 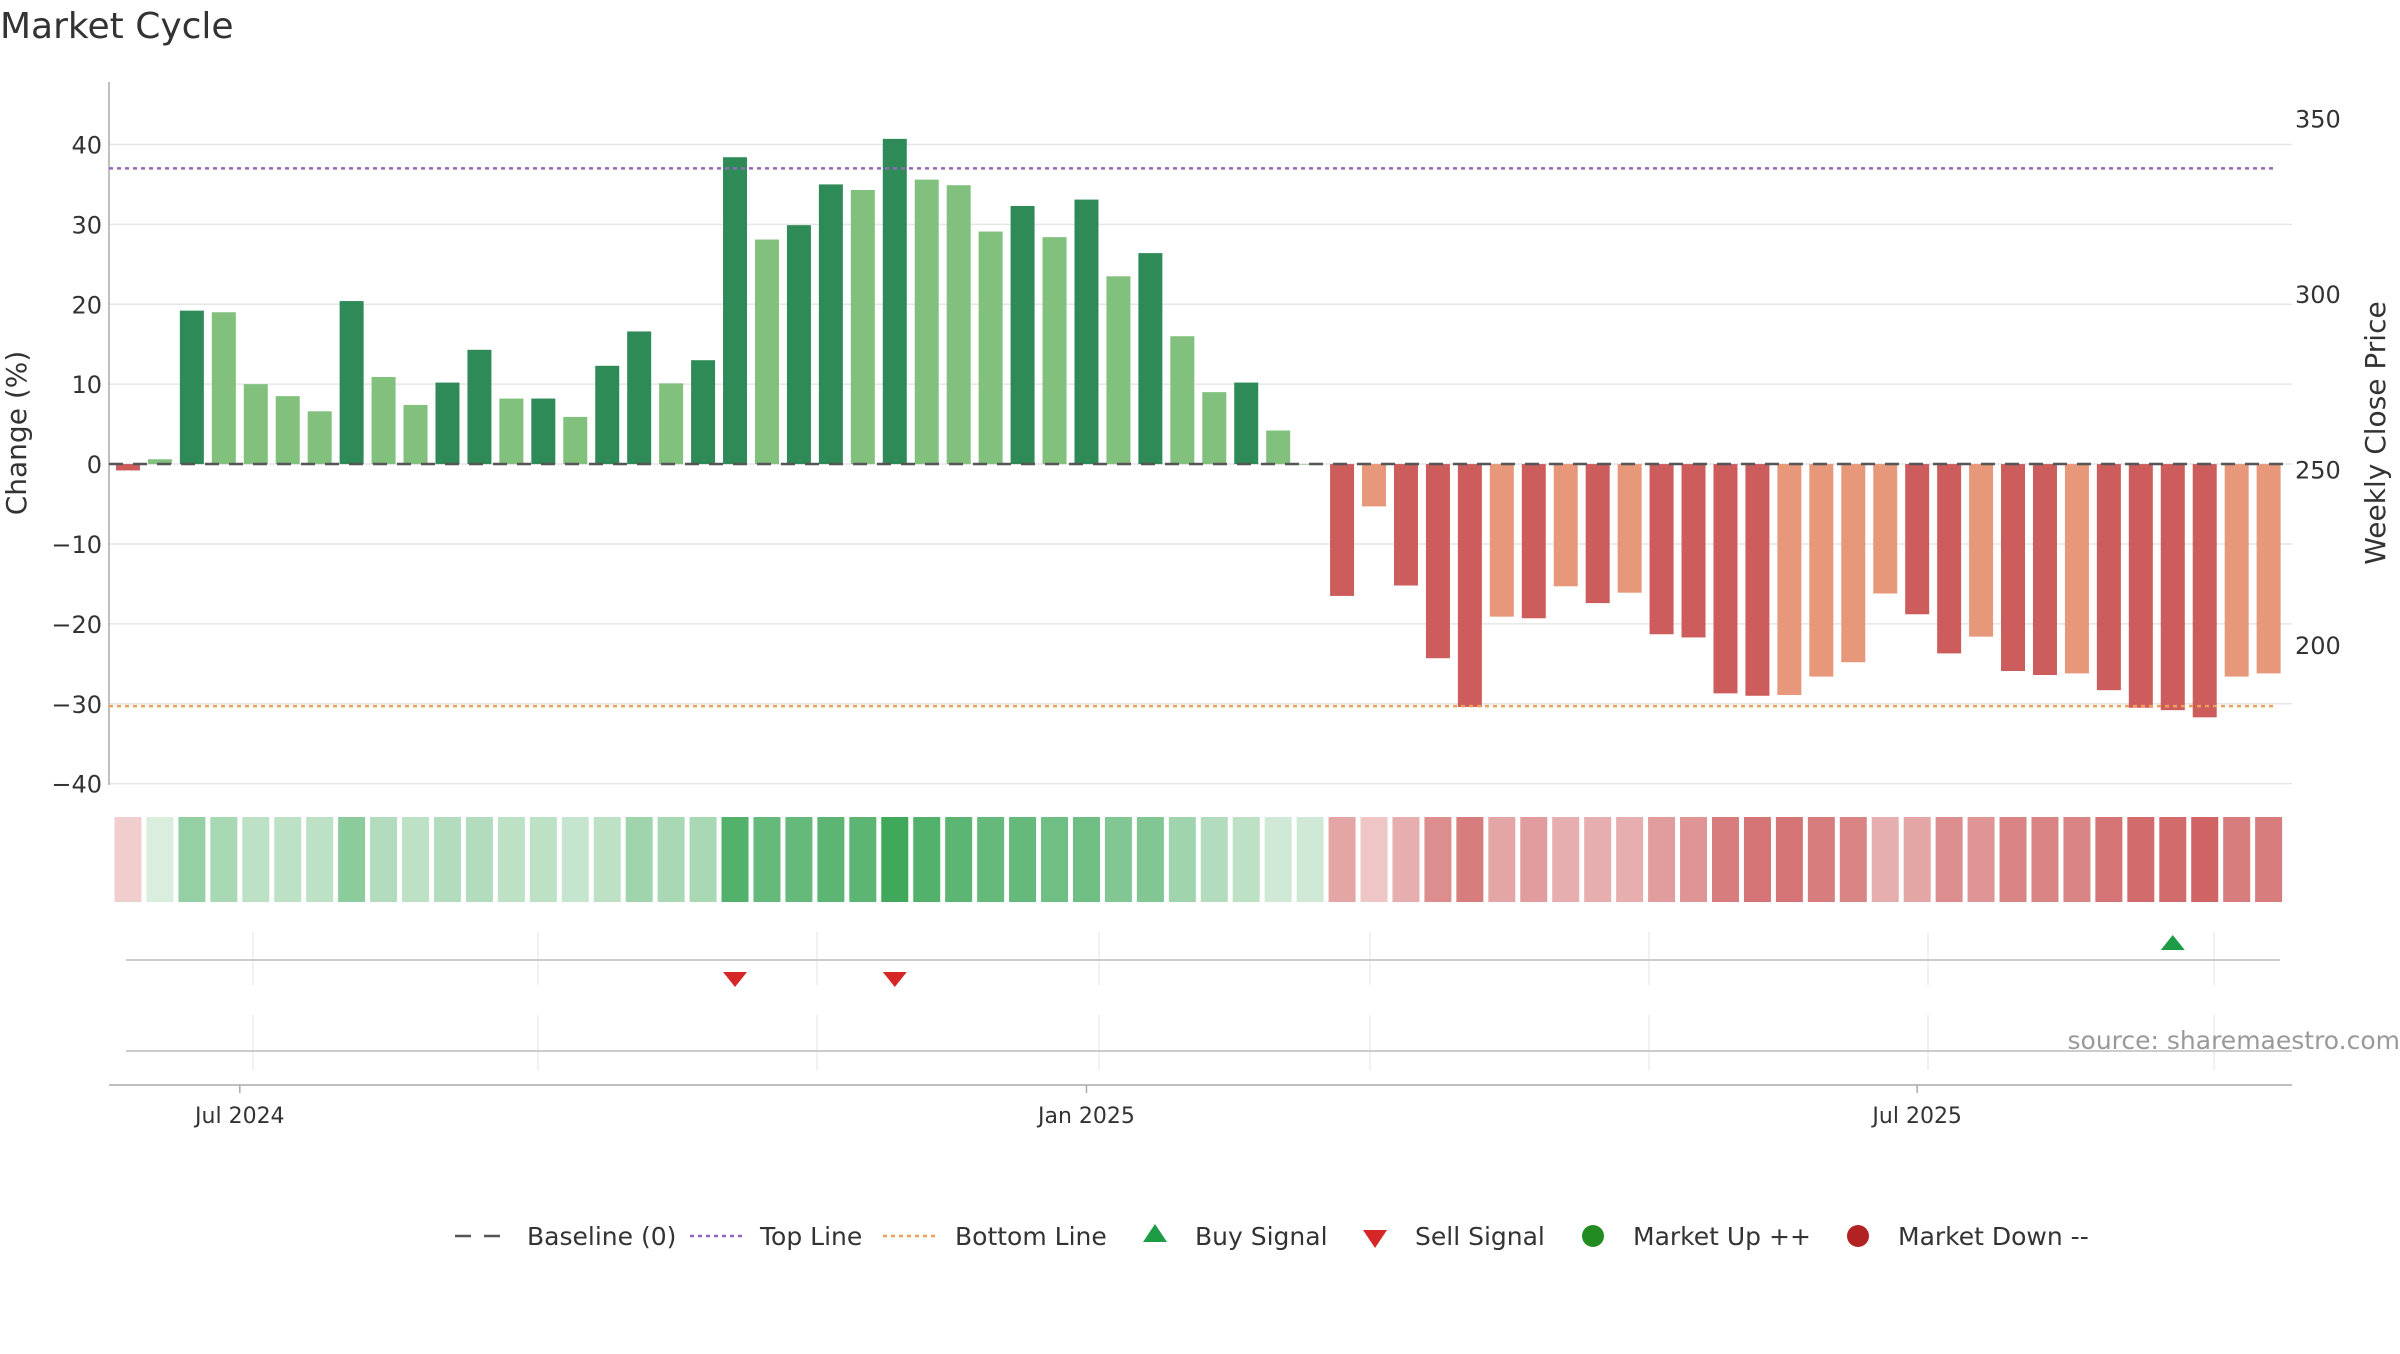 I want to click on legend-label: Baseline (0), so click(x=601, y=1236).